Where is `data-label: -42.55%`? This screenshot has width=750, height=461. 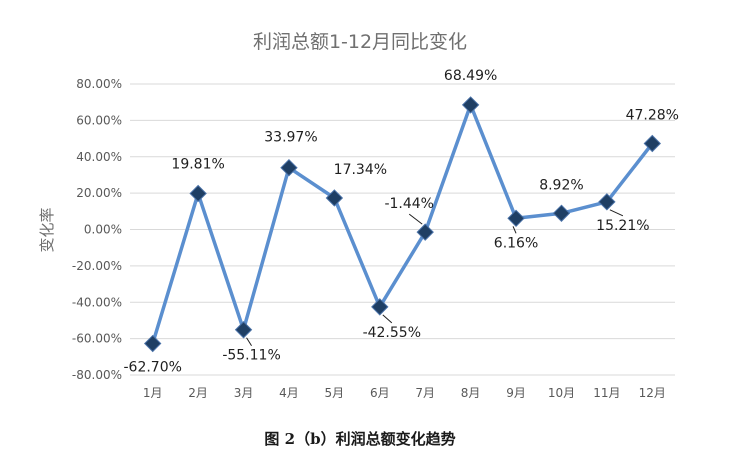 data-label: -42.55% is located at coordinates (392, 333).